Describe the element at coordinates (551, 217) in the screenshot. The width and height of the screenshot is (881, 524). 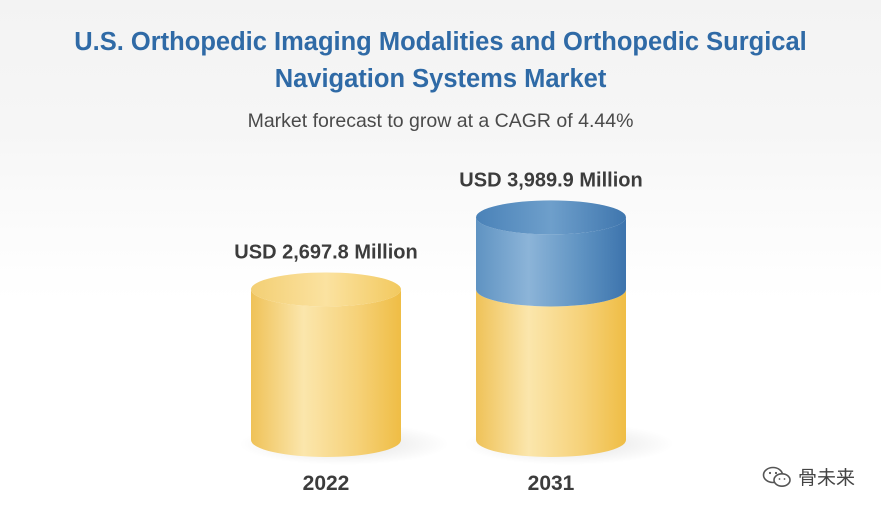
I see `bar-cap-2031` at that location.